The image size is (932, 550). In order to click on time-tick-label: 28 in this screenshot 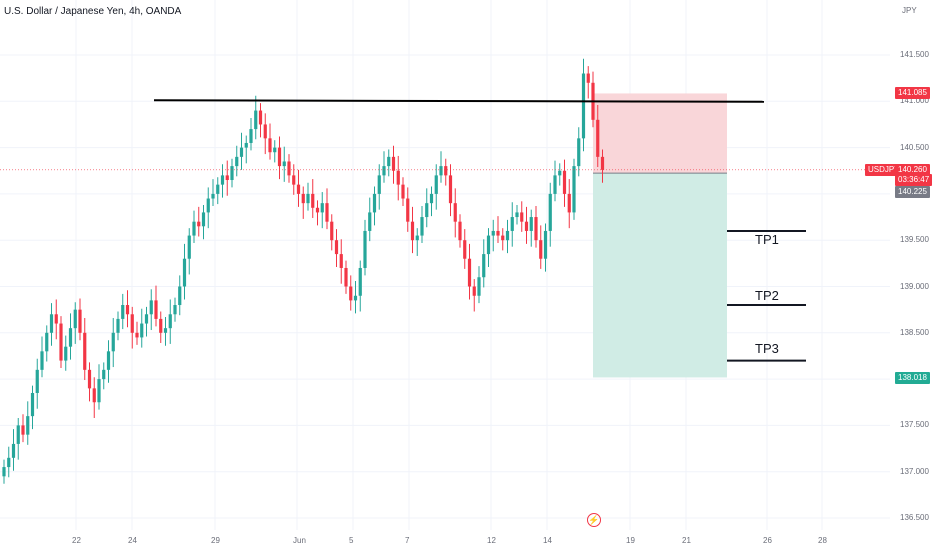, I will do `click(822, 540)`.